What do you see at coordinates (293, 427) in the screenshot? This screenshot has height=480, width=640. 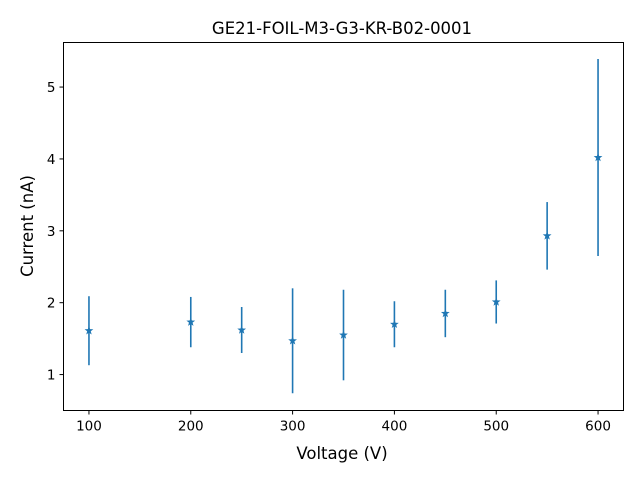 I see `x-tick-label: 300` at bounding box center [293, 427].